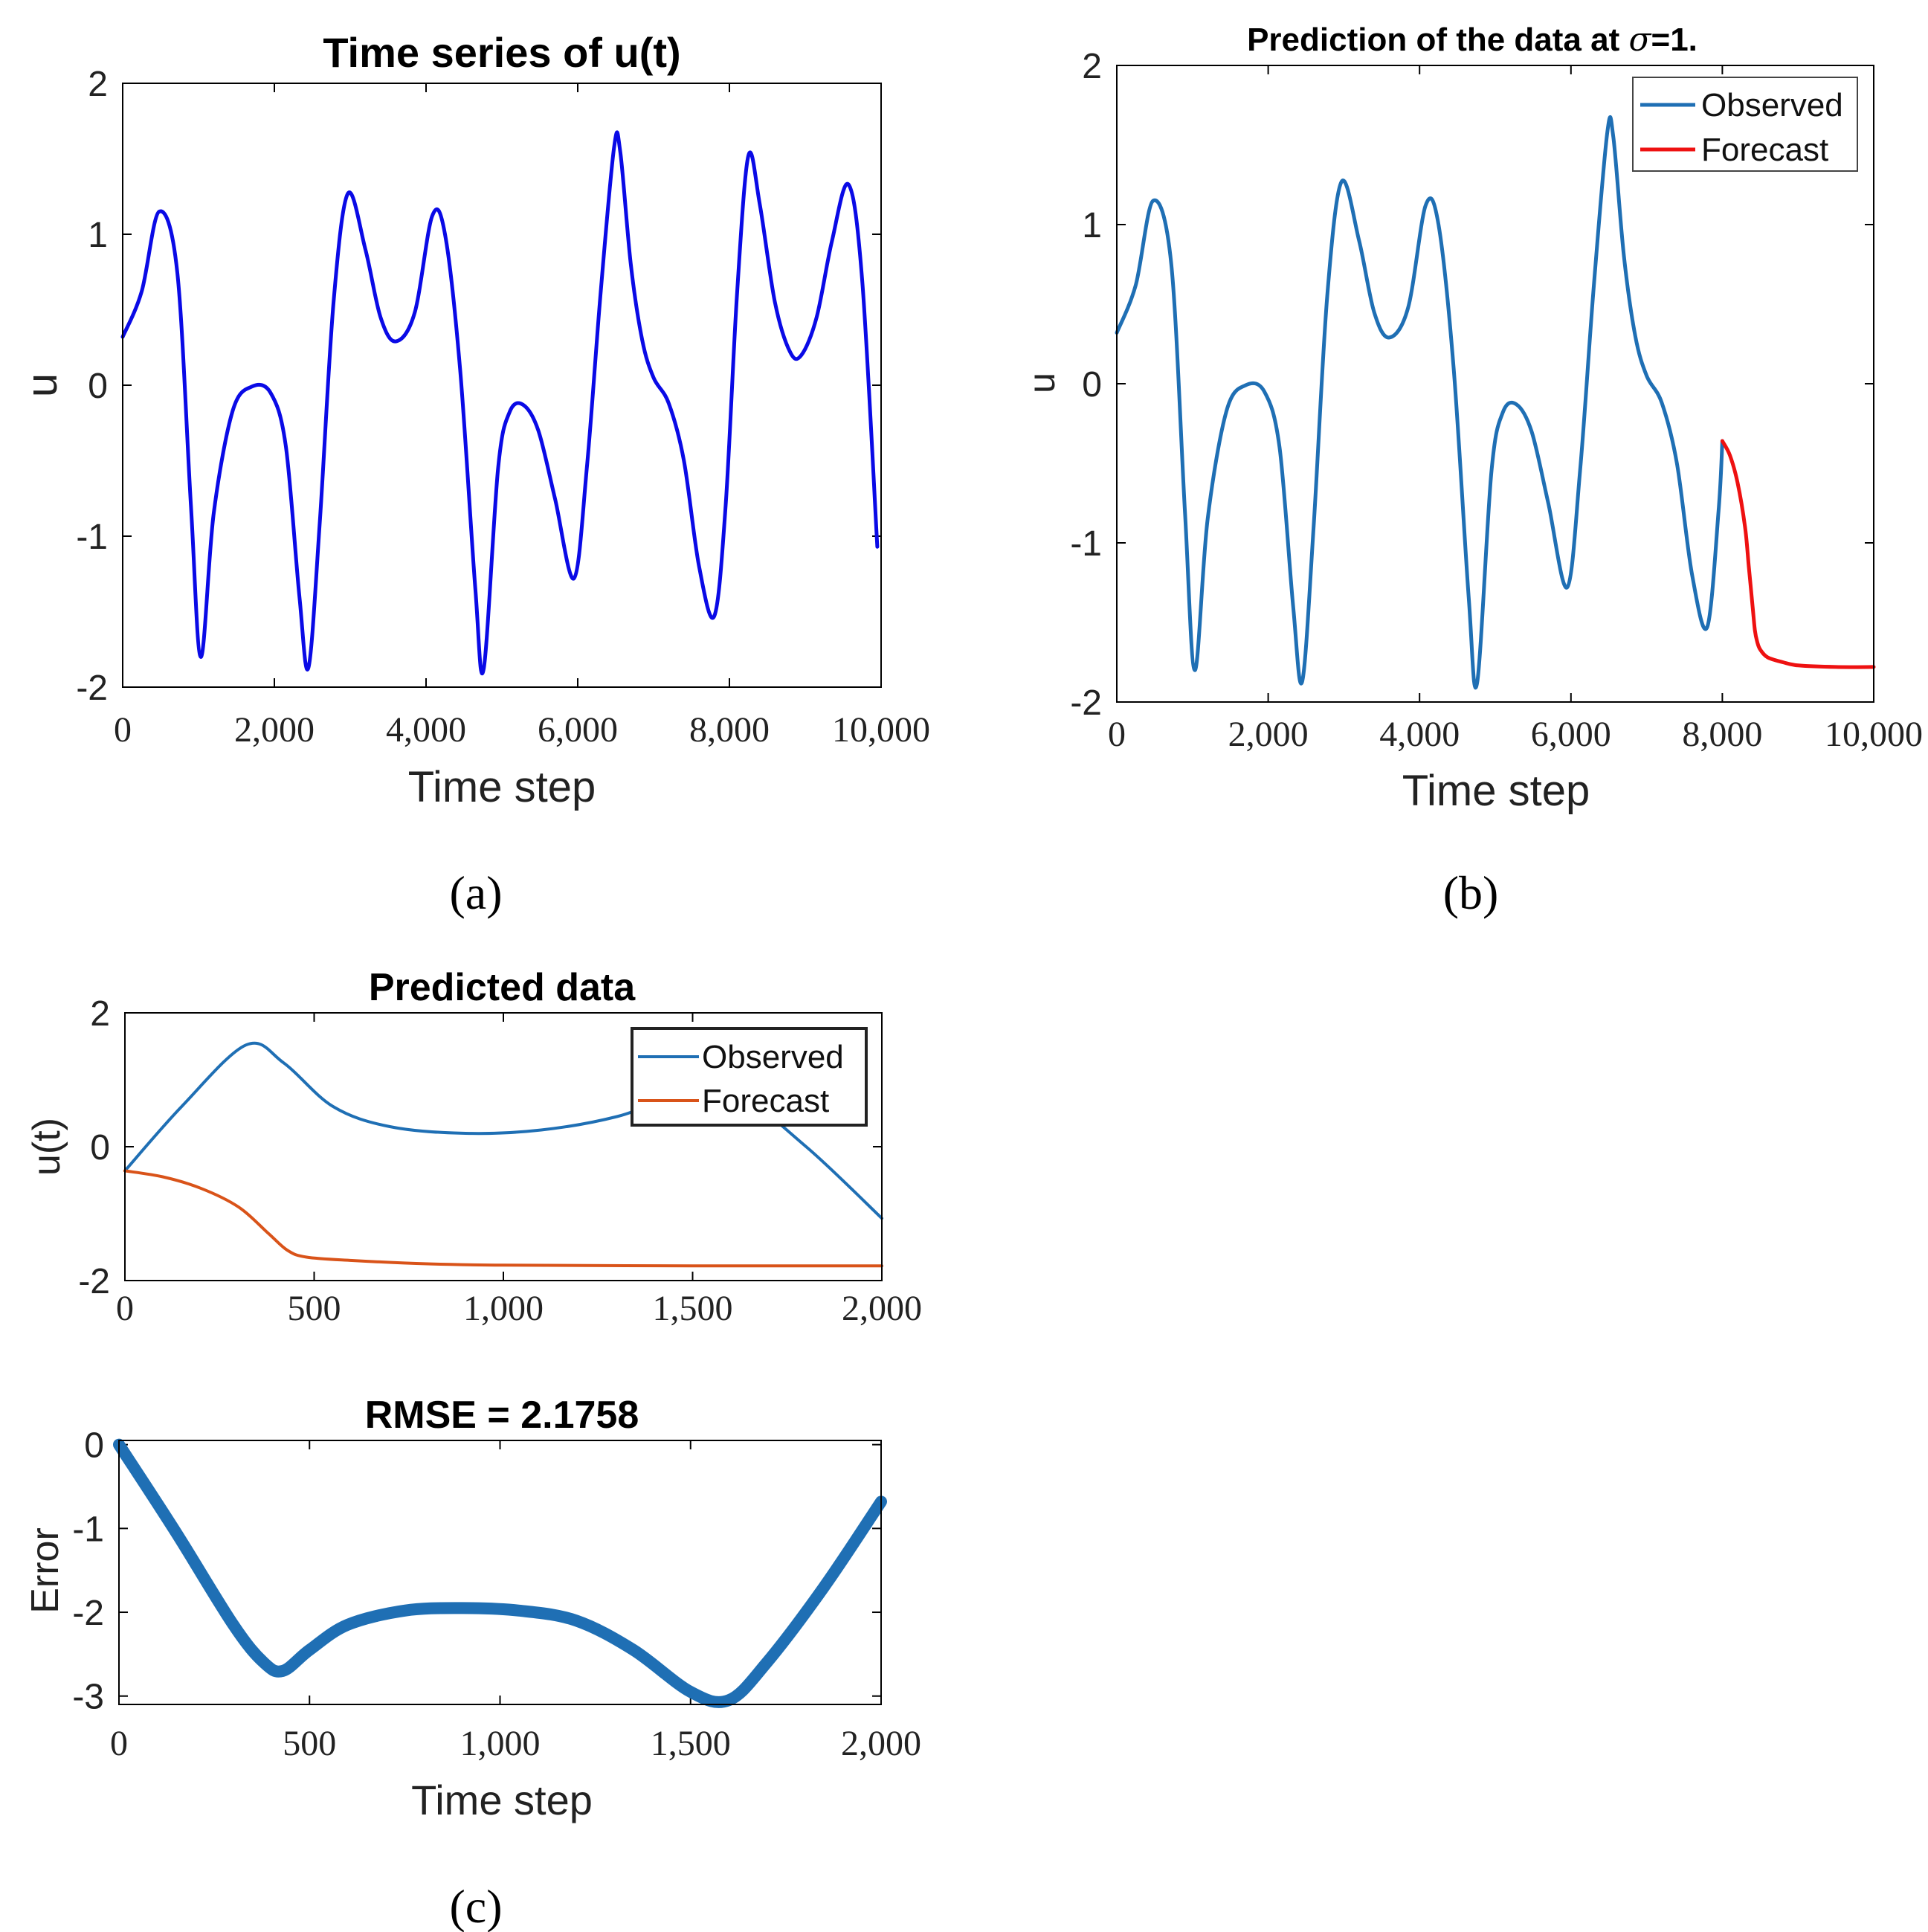 This screenshot has width=1928, height=1932. I want to click on chart-b-legend-box, so click(1745, 124).